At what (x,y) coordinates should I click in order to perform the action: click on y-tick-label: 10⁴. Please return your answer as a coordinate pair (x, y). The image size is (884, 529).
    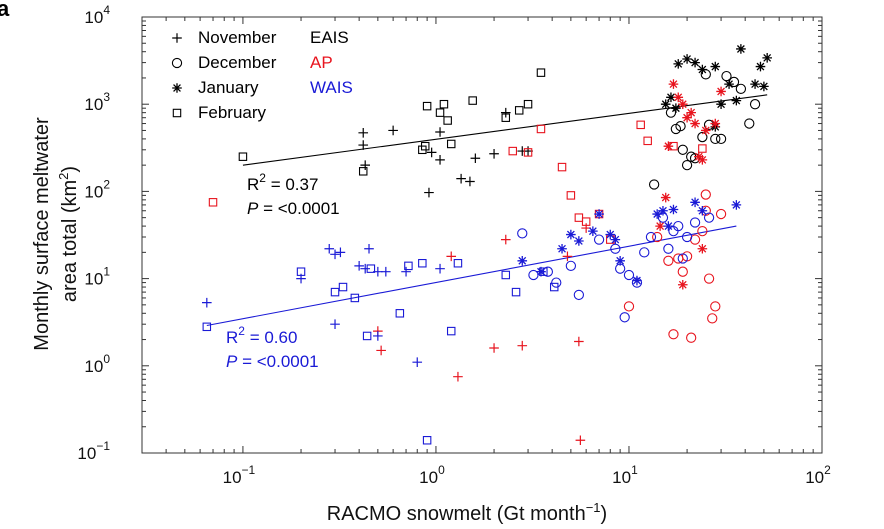
    Looking at the image, I should click on (97, 15).